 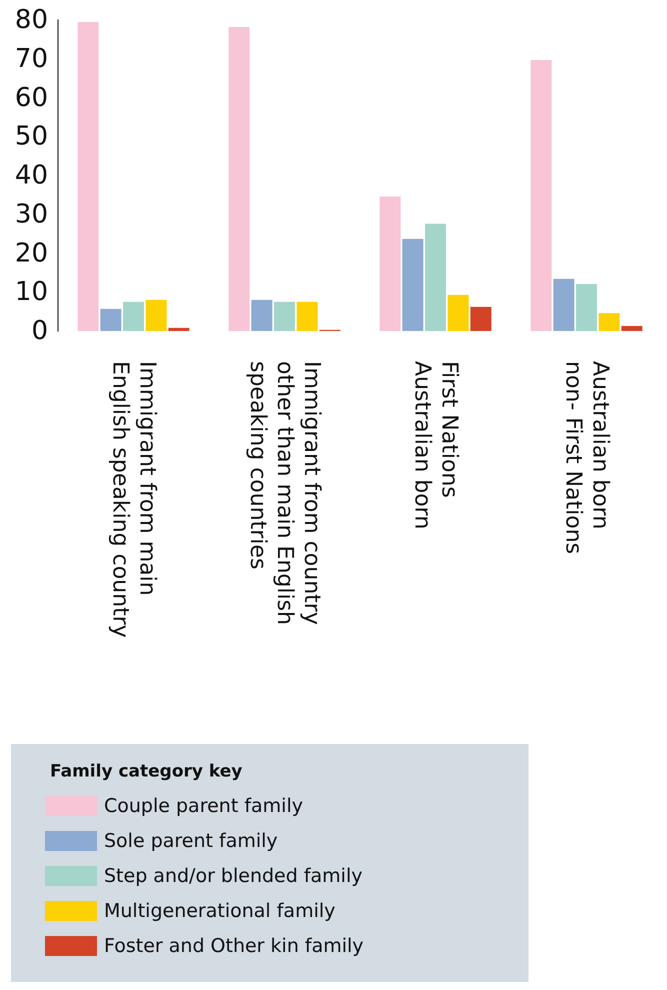 I want to click on legend-label: Foster and Other kin family, so click(x=234, y=946).